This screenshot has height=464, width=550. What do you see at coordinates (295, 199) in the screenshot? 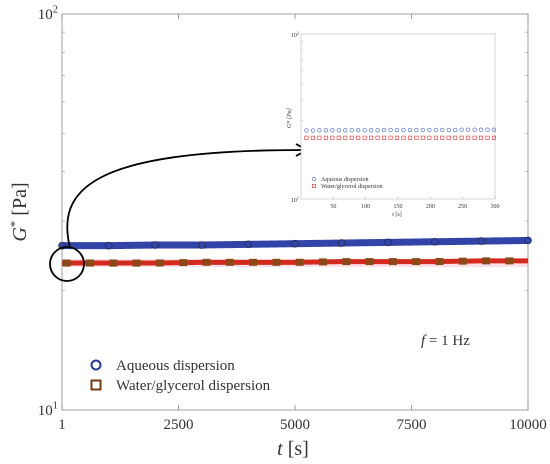
I see `inset-y-tick-label: 10¹` at bounding box center [295, 199].